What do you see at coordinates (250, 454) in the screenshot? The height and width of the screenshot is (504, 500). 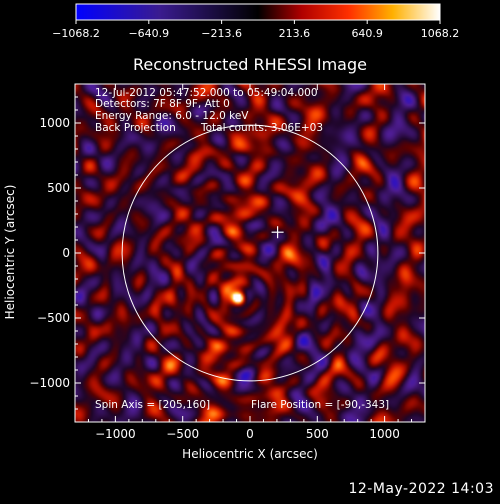 I see `x-axis-label: Heliocentric X (arcsec)` at bounding box center [250, 454].